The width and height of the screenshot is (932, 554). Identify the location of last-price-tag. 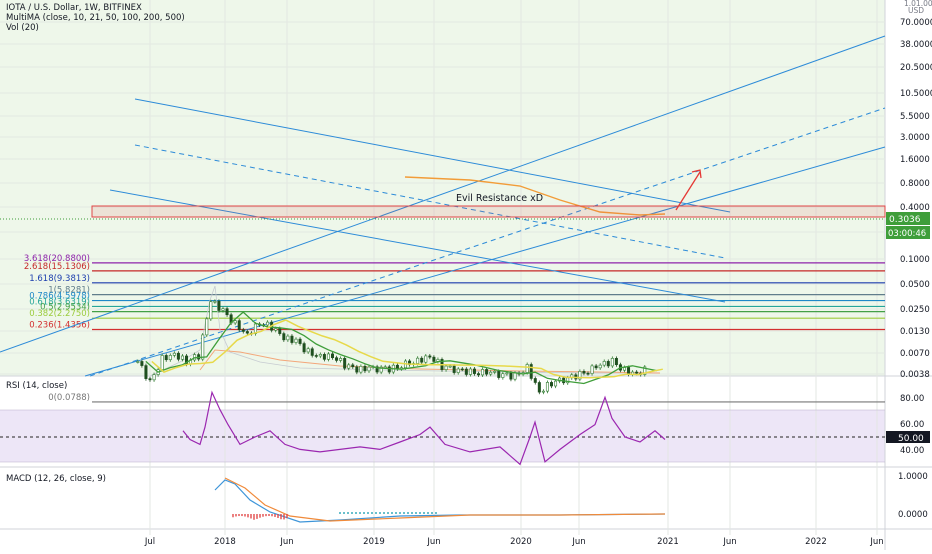
(908, 218).